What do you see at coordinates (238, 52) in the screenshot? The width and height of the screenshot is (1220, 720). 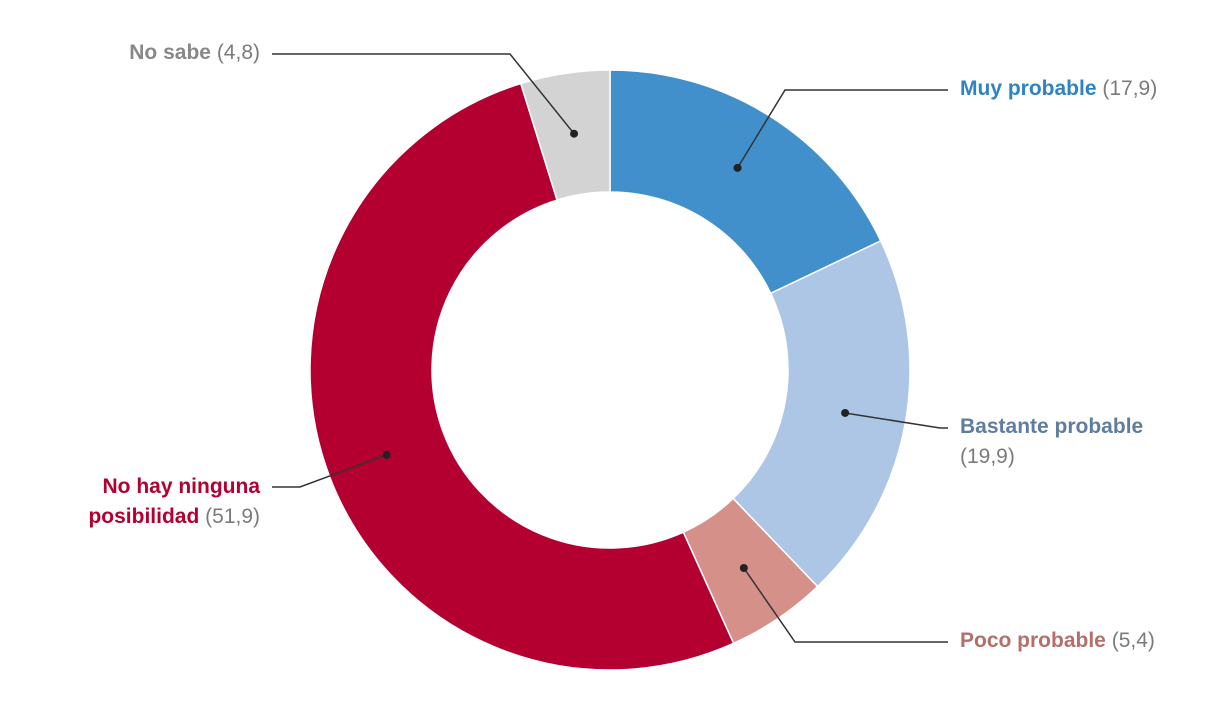 I see `label-no-sabe-value: (4,8)` at bounding box center [238, 52].